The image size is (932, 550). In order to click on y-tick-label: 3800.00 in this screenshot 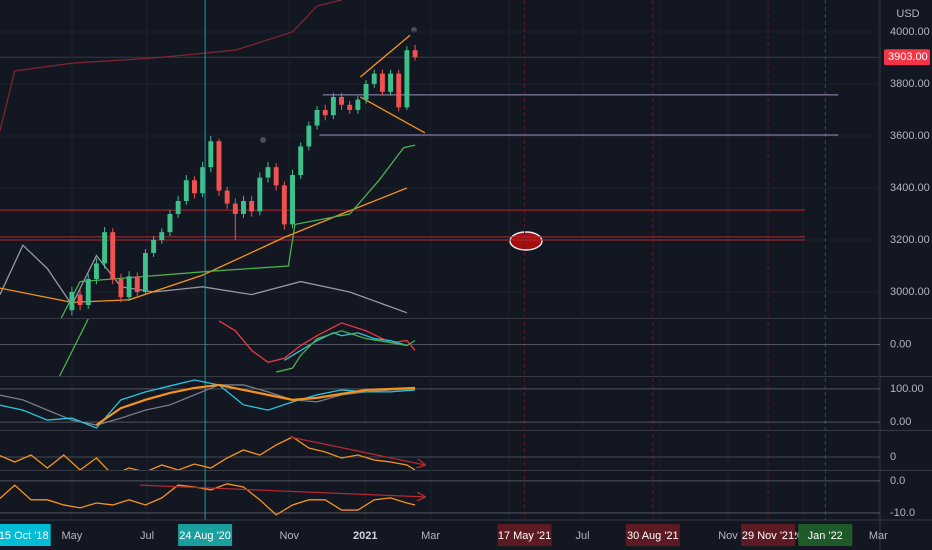, I will do `click(910, 84)`.